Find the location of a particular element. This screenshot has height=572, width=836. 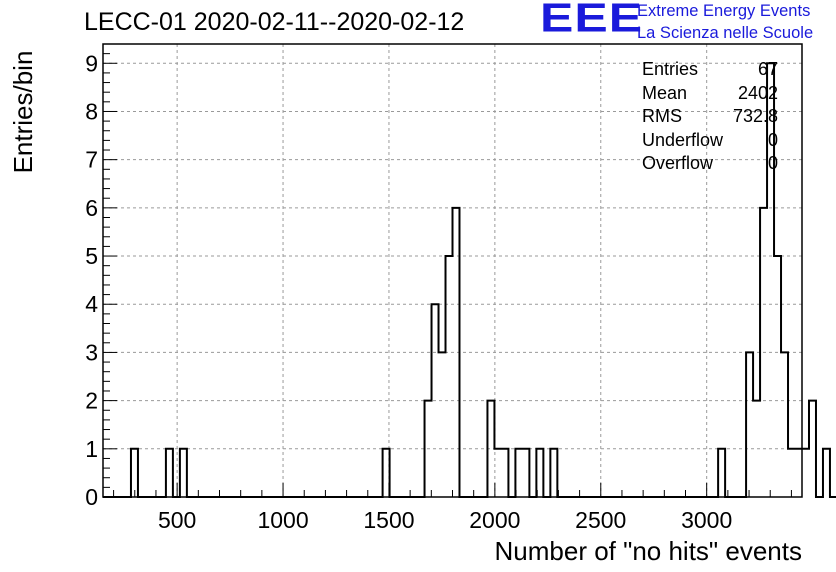

y-tick-label: 4 is located at coordinates (91, 304).